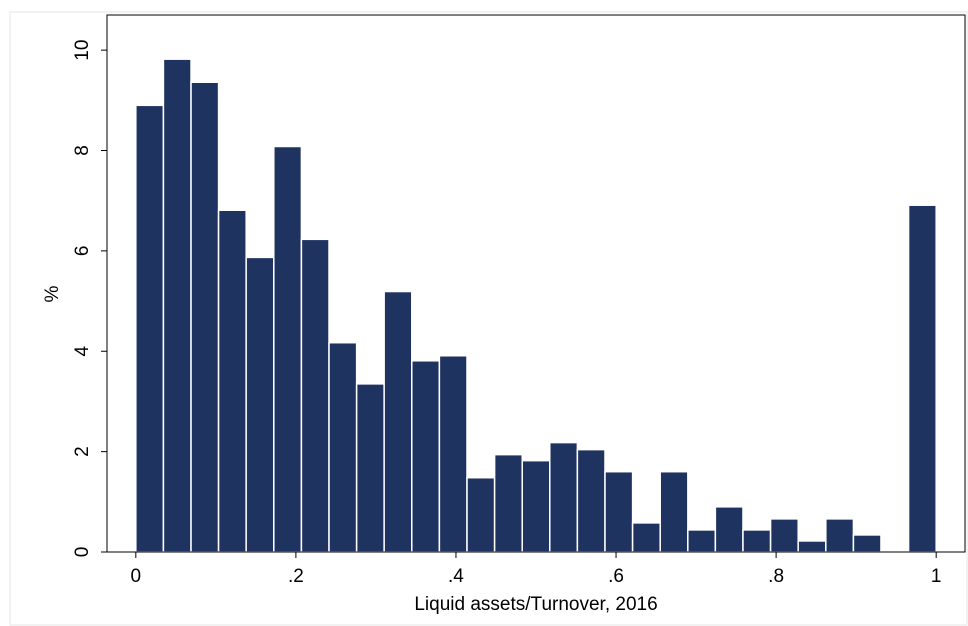 Image resolution: width=968 pixels, height=626 pixels. Describe the element at coordinates (82, 251) in the screenshot. I see `y-tick-label: 6` at that location.